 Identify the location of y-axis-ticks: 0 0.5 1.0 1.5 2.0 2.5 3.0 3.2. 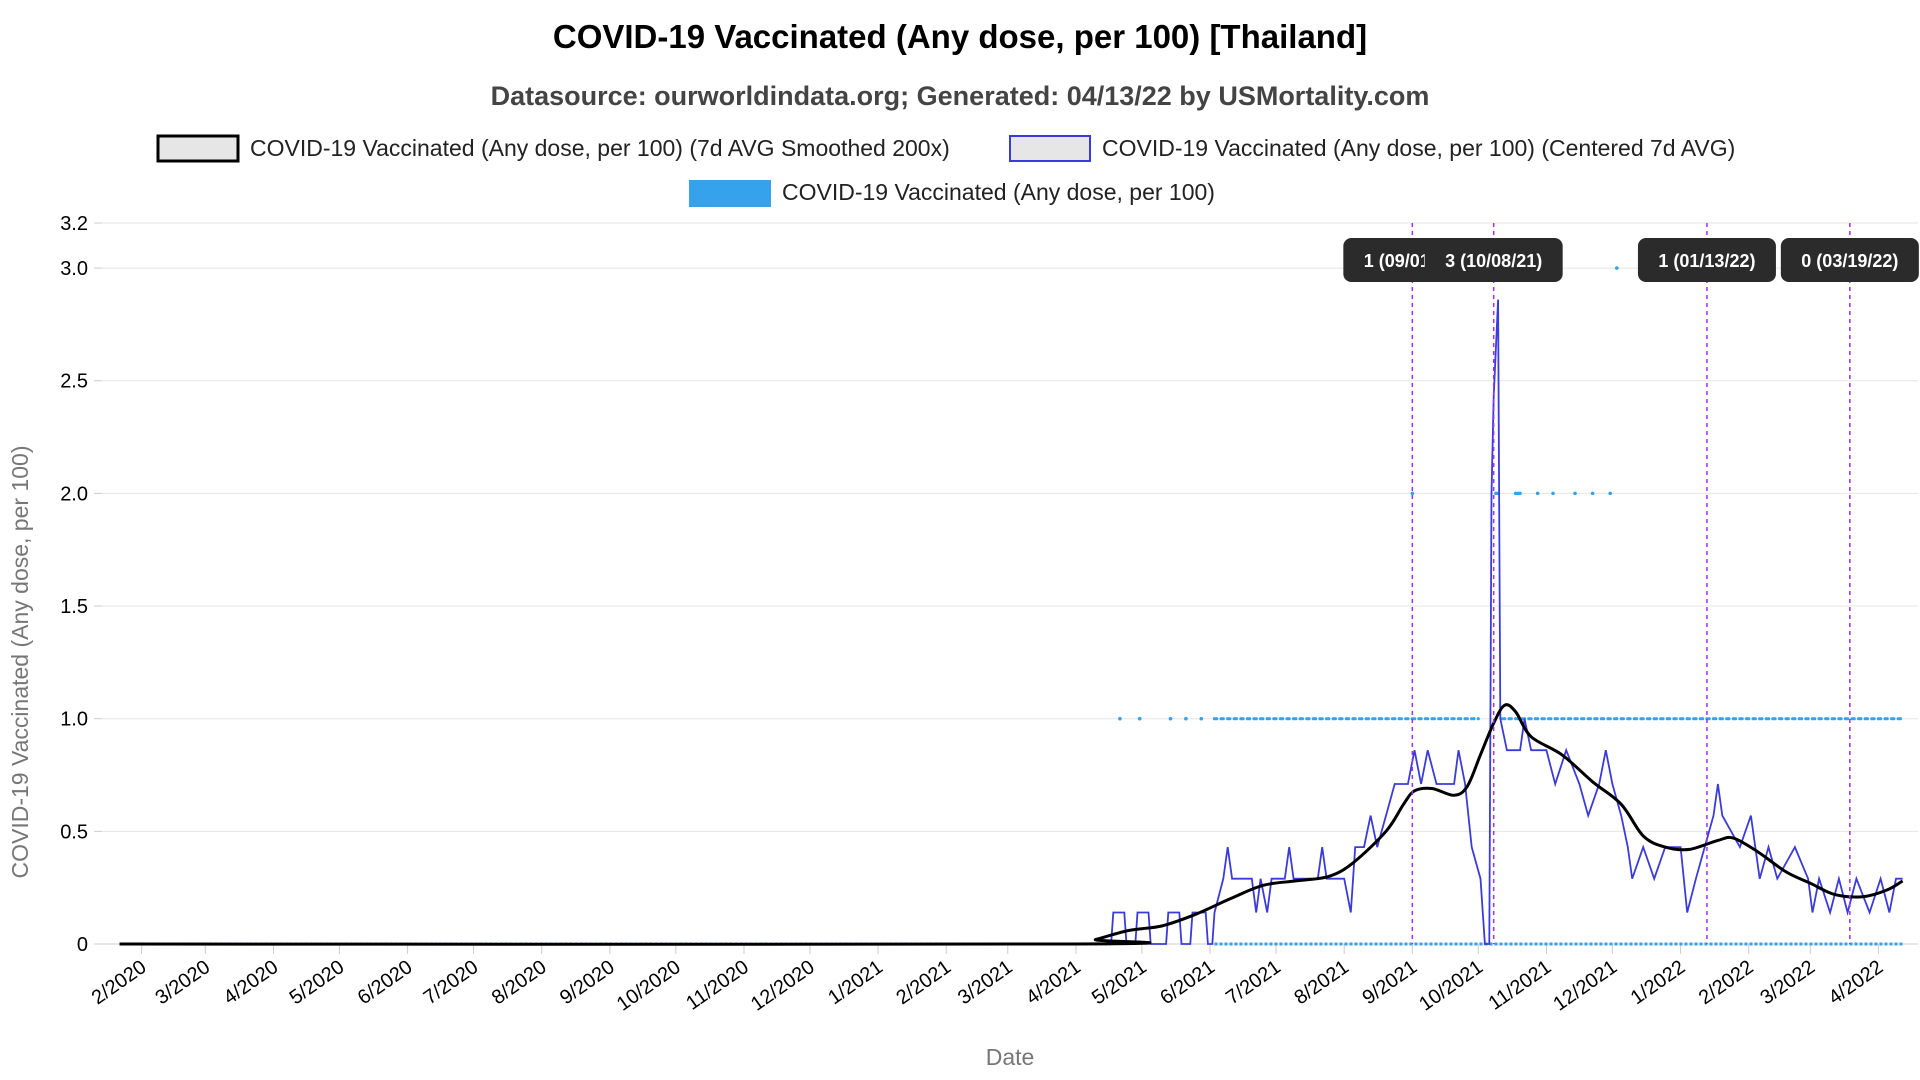
(81, 584).